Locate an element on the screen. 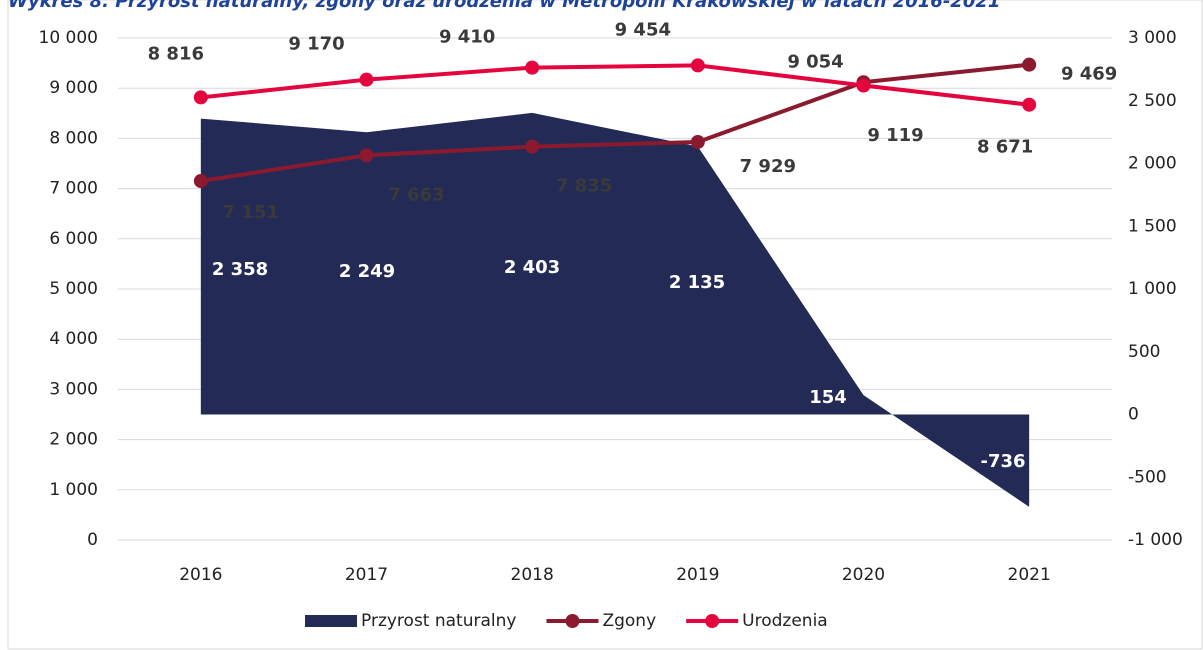 The image size is (1203, 650). y-tick-label: 1 000 is located at coordinates (73, 490).